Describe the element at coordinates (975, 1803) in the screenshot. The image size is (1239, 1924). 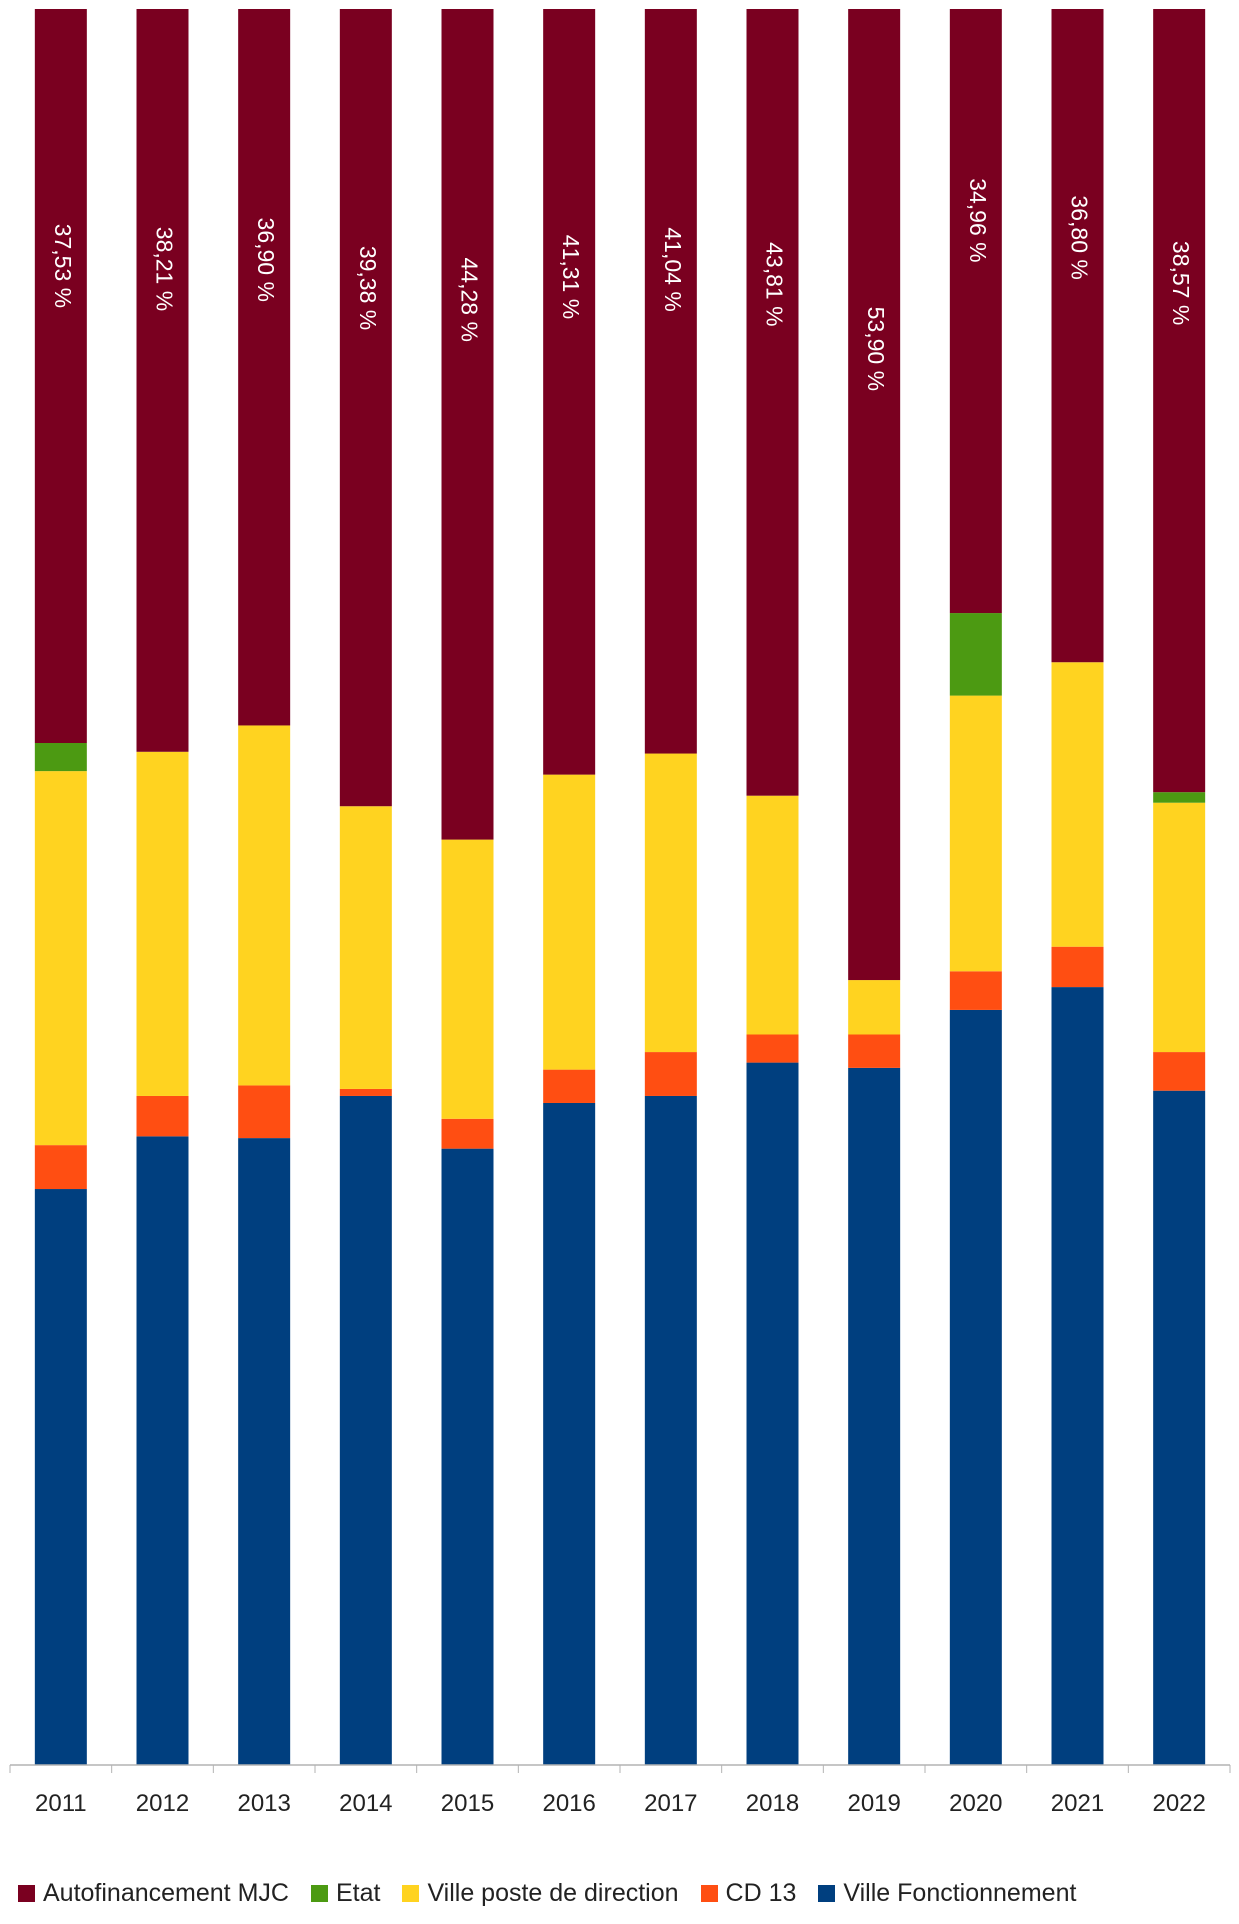
I see `x-tick-label: 2020` at that location.